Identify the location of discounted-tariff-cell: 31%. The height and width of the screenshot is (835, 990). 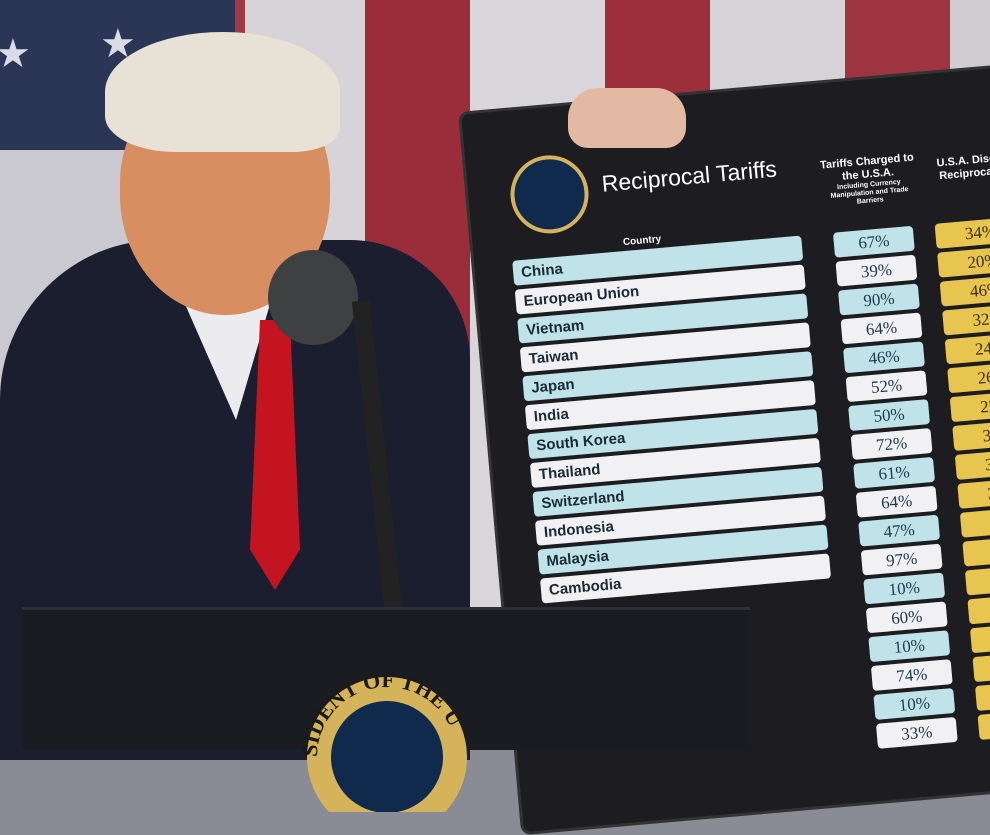
(972, 463).